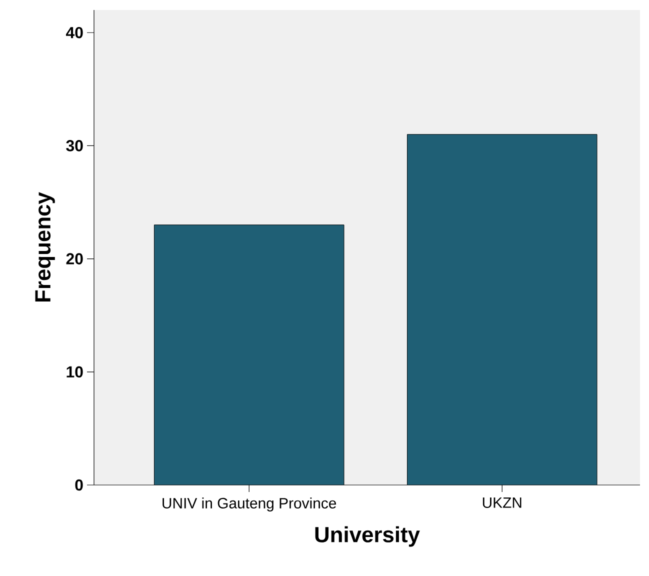 The image size is (649, 576). I want to click on y-tick-label: 10, so click(74, 372).